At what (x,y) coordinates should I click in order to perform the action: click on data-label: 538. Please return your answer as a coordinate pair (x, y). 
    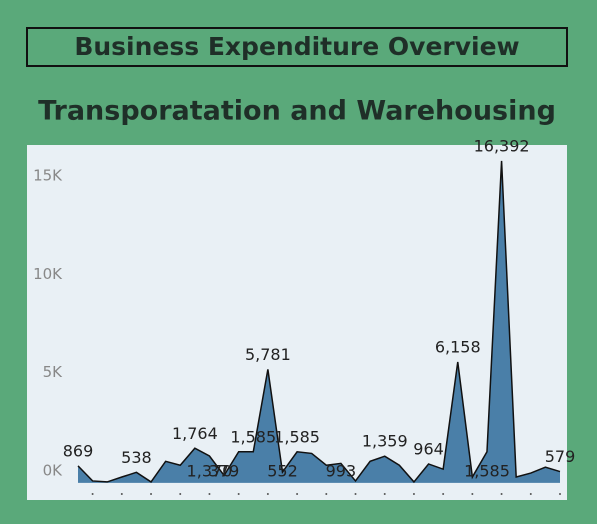
    Looking at the image, I should click on (136, 457).